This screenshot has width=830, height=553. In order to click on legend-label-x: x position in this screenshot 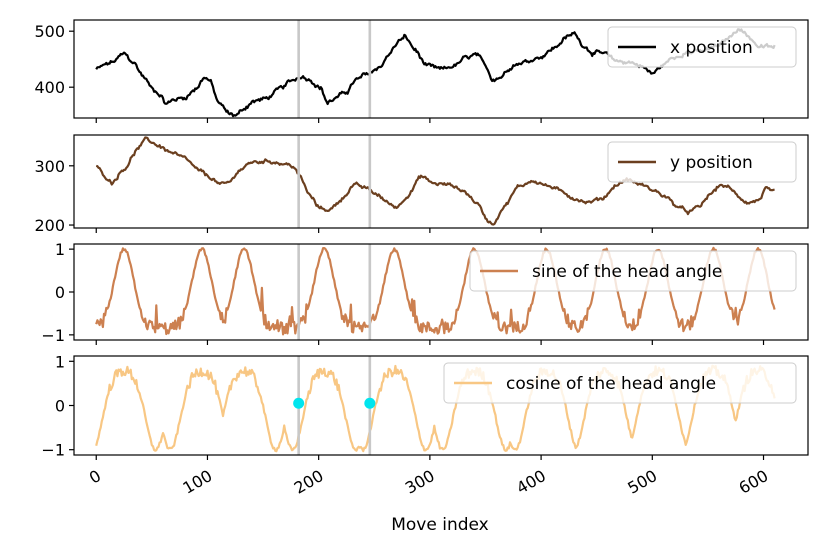, I will do `click(711, 48)`.